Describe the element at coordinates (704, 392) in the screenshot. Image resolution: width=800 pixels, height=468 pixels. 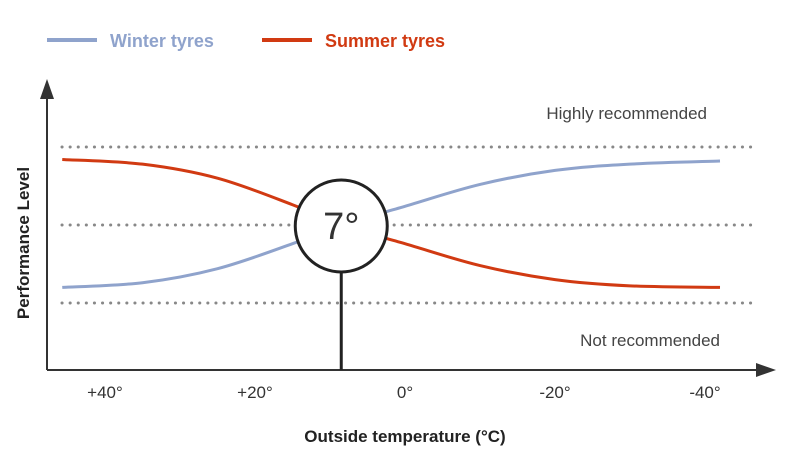
I see `x-tick-label: -40°` at that location.